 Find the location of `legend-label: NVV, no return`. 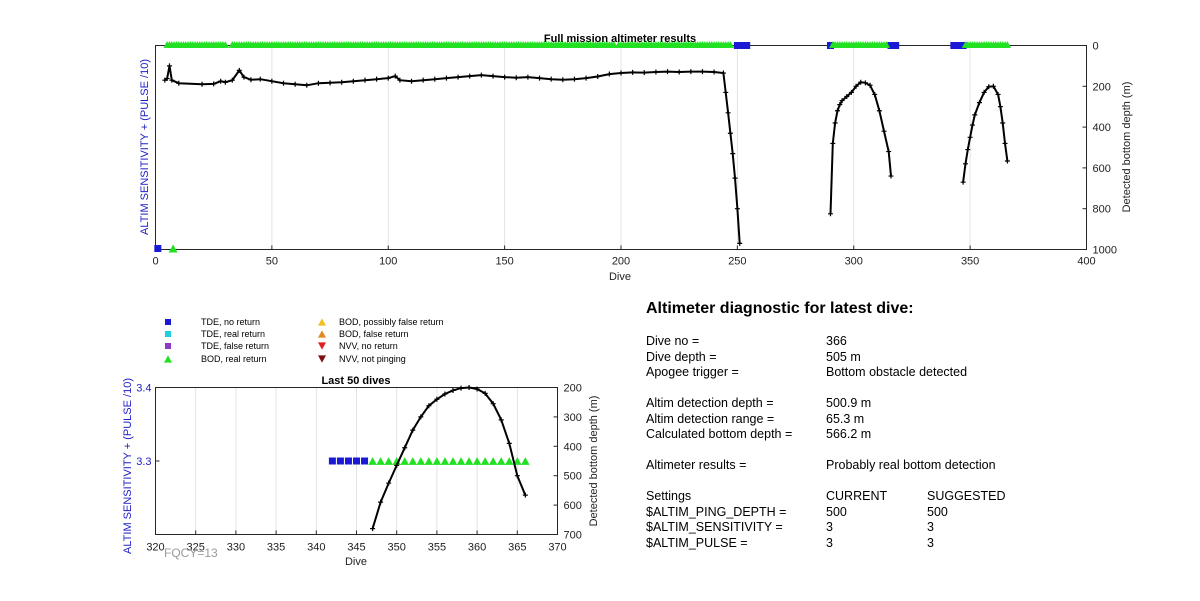

legend-label: NVV, no return is located at coordinates (368, 346).